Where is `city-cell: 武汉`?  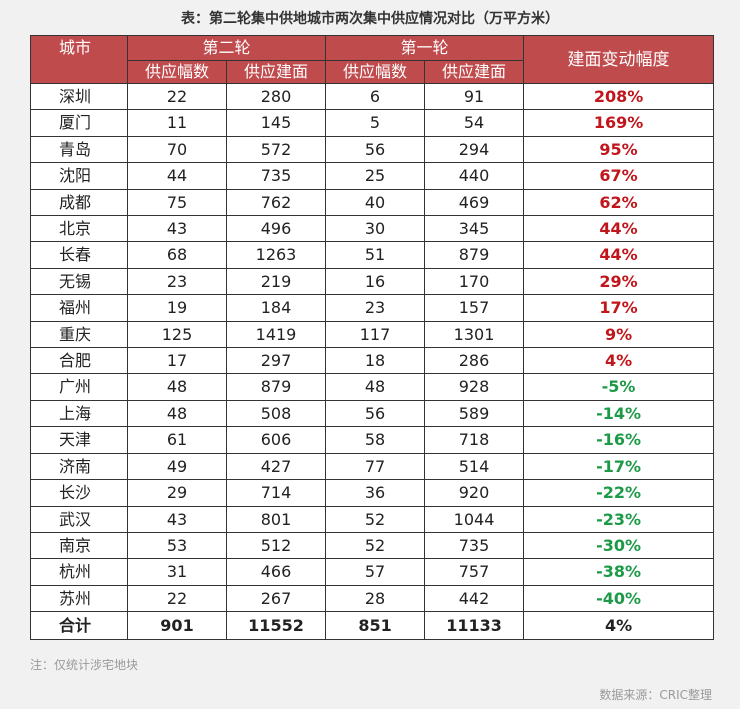 city-cell: 武汉 is located at coordinates (79, 519).